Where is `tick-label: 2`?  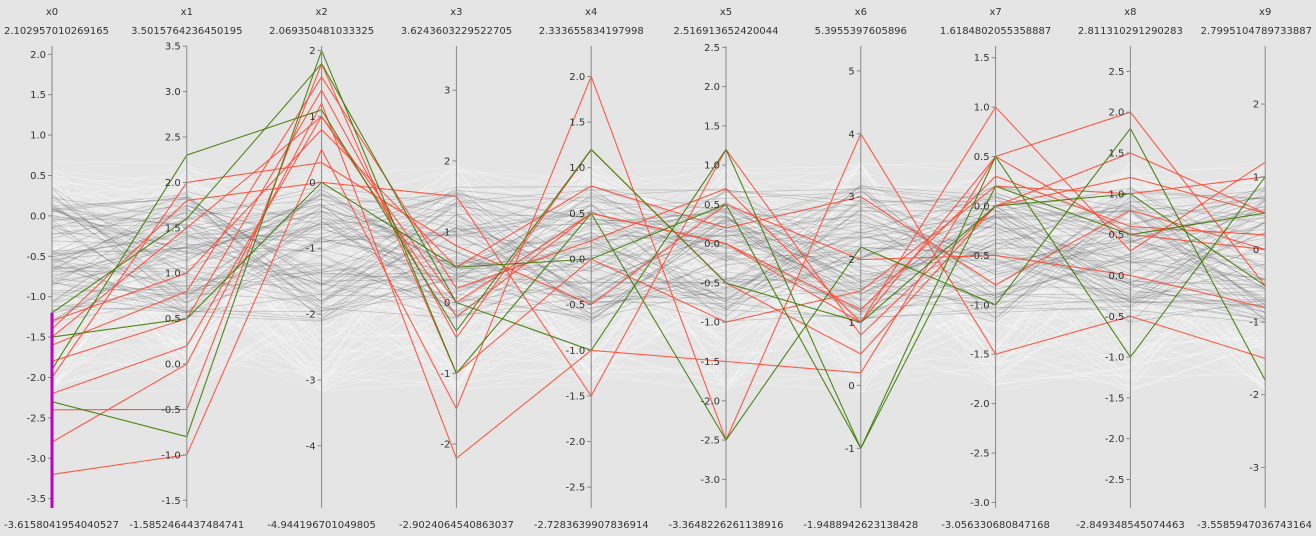
tick-label: 2 is located at coordinates (447, 161).